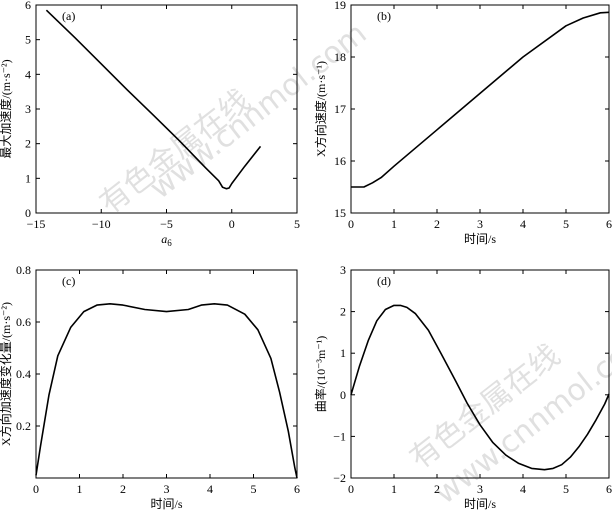 The image size is (612, 511). I want to click on y-tick-label: 18, so click(340, 57).